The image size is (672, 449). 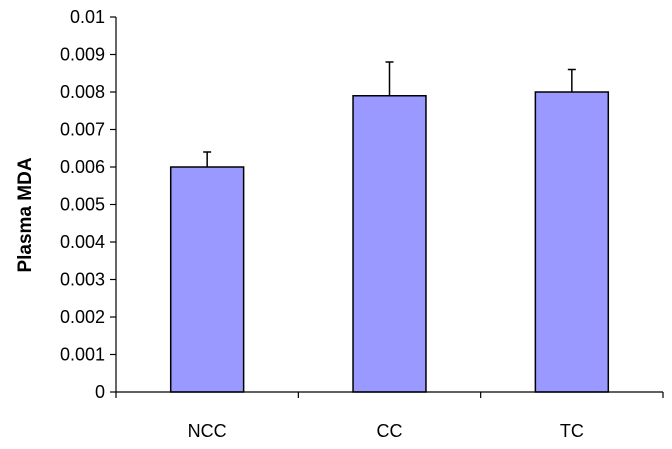 I want to click on x-tick-label: NCC, so click(x=207, y=431).